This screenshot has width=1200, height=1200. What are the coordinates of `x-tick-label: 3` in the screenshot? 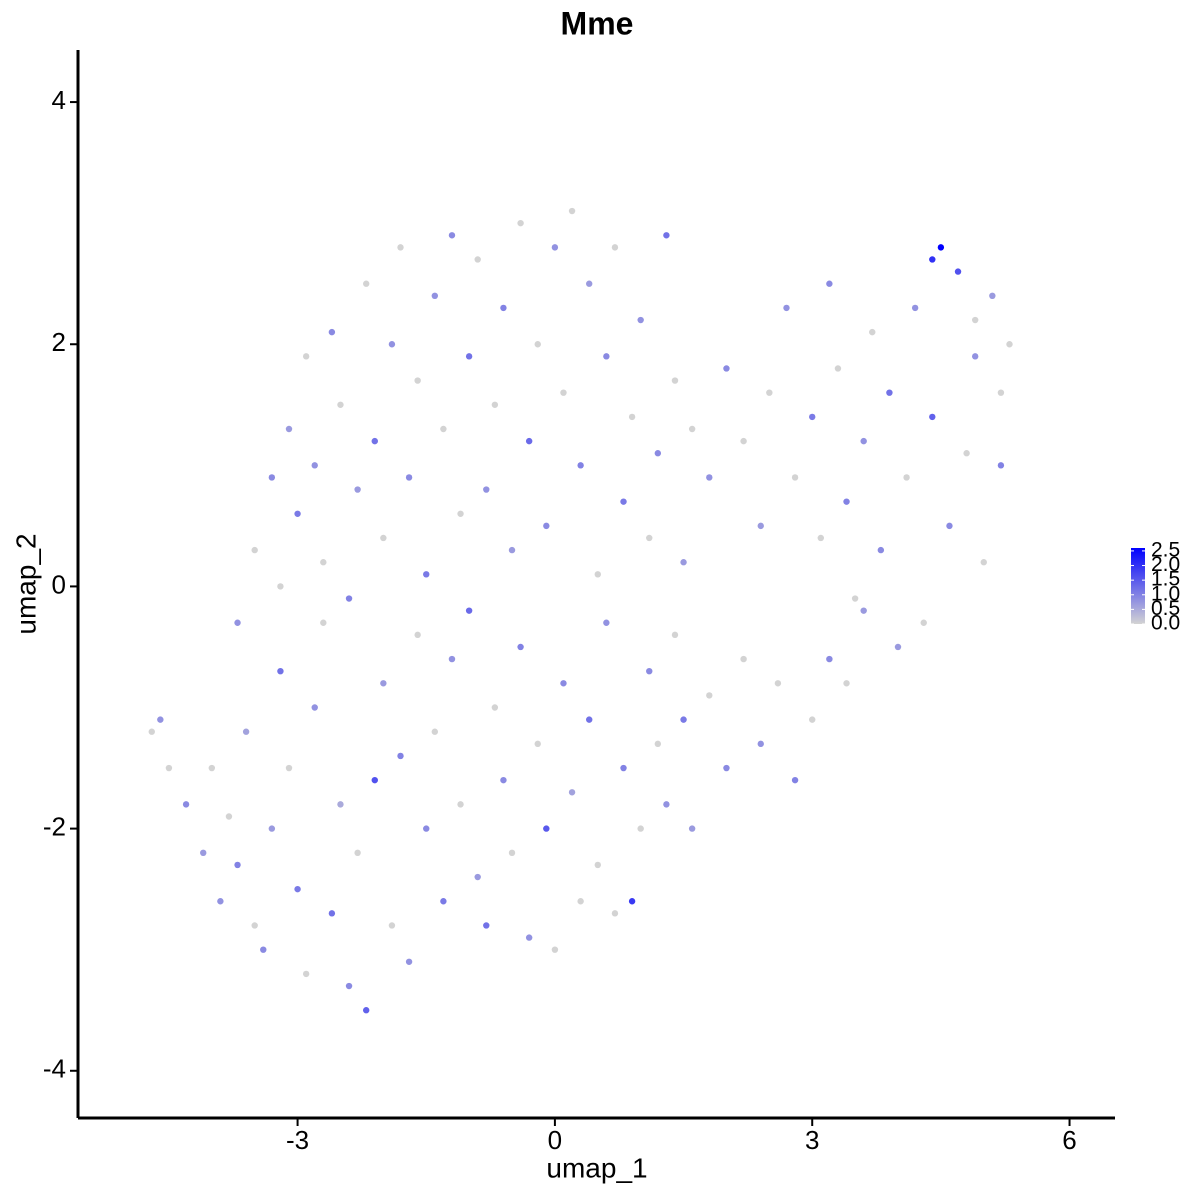 It's located at (812, 1140).